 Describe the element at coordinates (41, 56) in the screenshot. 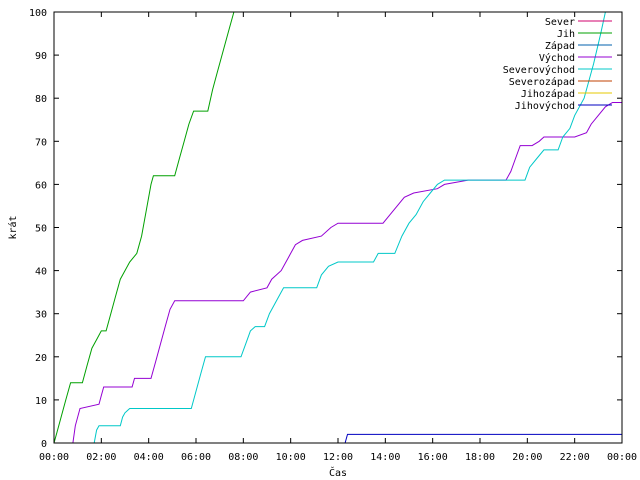

I see `y-tick-label: 90` at that location.